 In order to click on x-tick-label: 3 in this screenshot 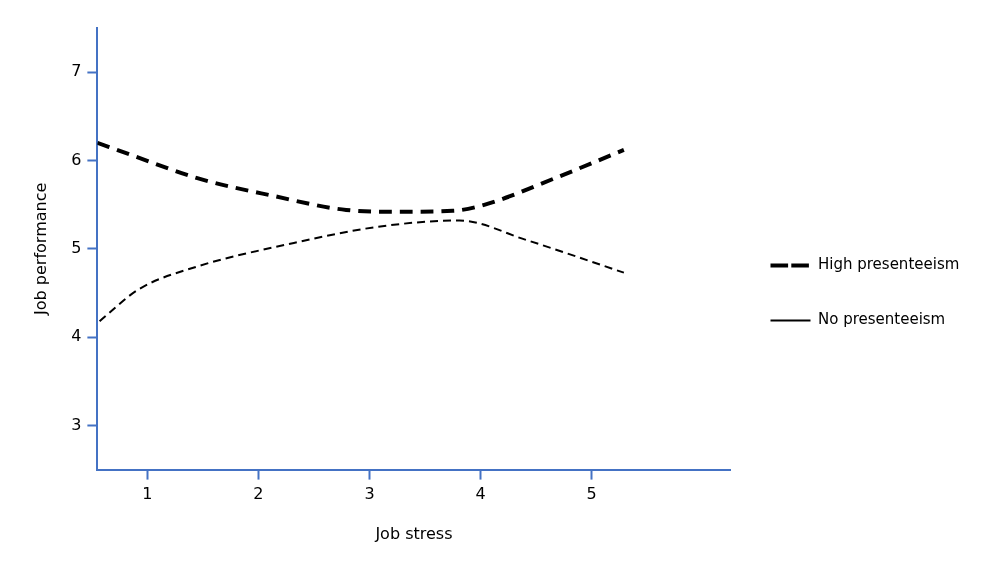, I will do `click(369, 494)`.